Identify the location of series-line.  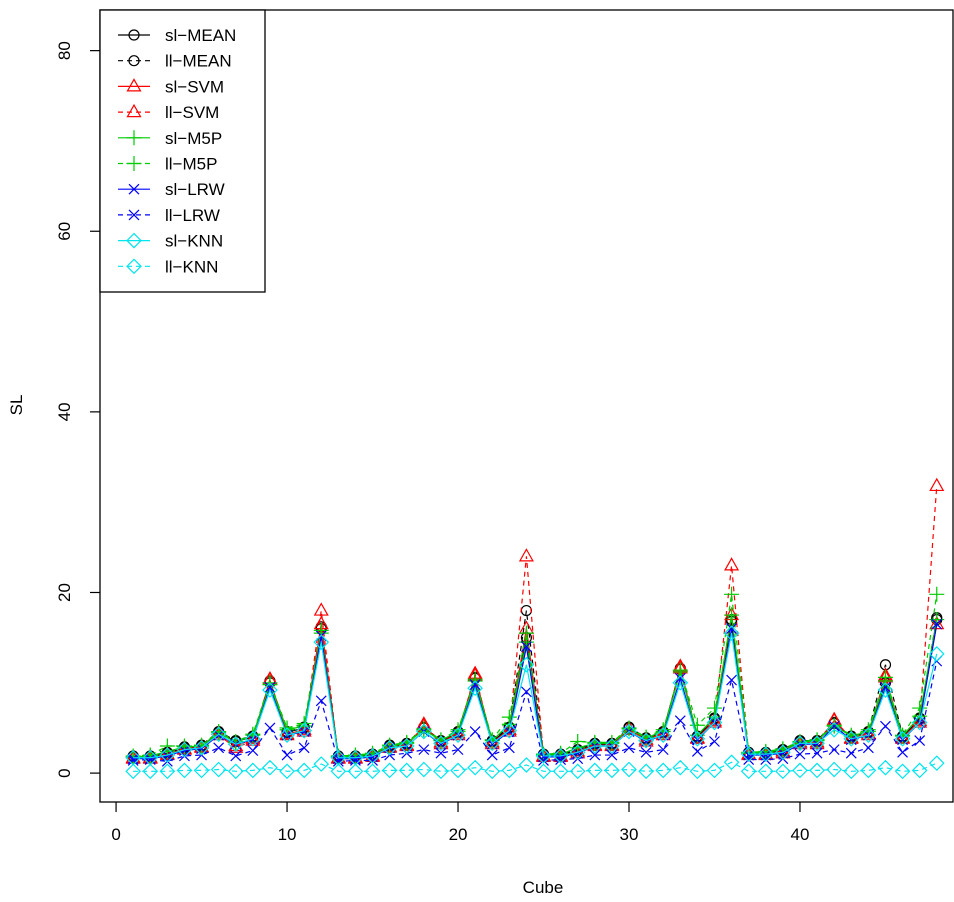
(535, 696).